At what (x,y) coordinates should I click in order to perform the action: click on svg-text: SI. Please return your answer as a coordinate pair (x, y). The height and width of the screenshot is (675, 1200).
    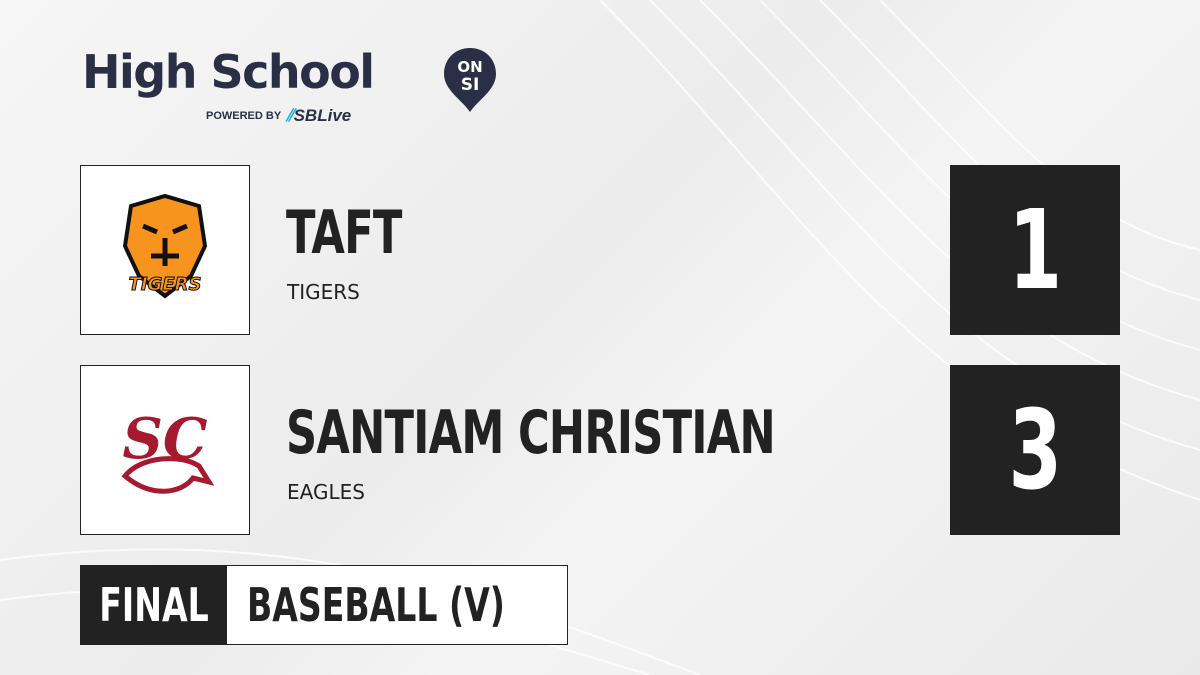
    Looking at the image, I should click on (470, 85).